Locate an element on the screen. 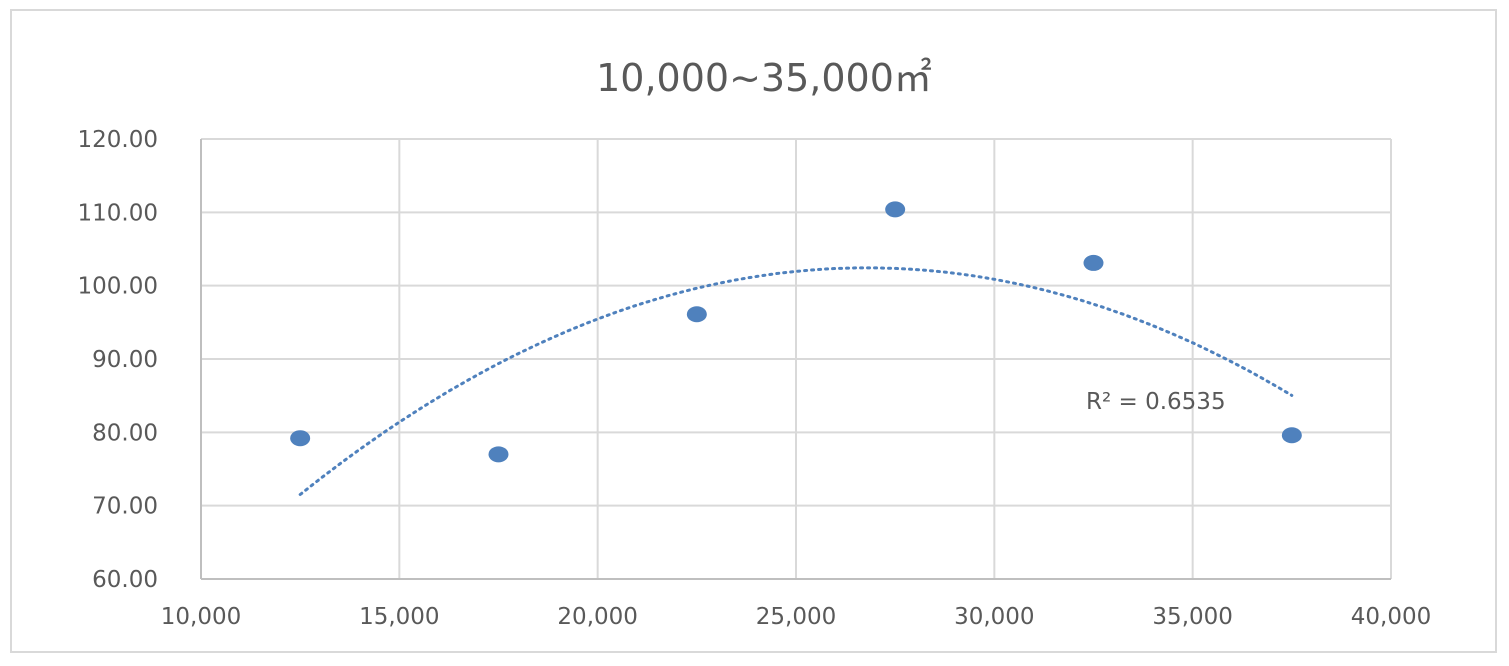 The width and height of the screenshot is (1509, 666). y-tick-label: 60.00 is located at coordinates (125, 580).